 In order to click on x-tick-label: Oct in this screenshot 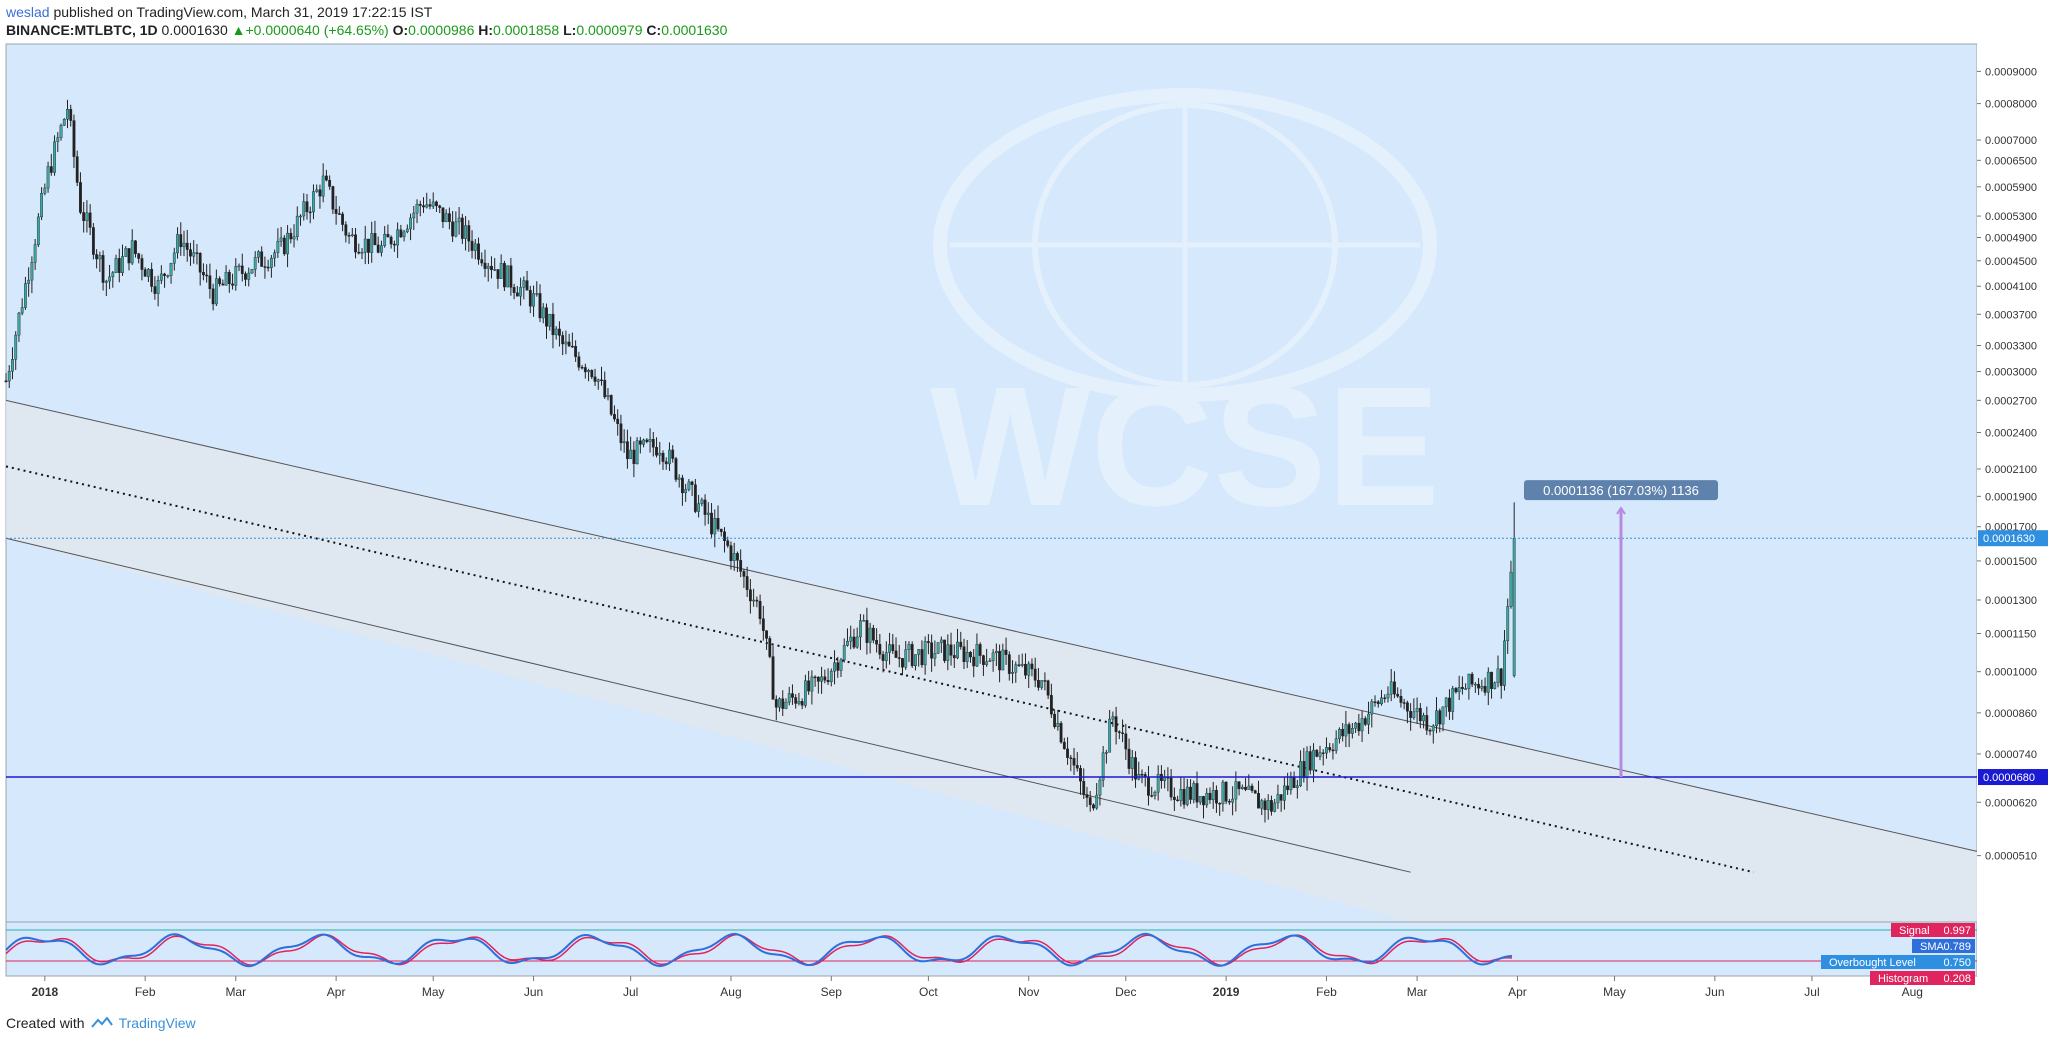, I will do `click(928, 992)`.